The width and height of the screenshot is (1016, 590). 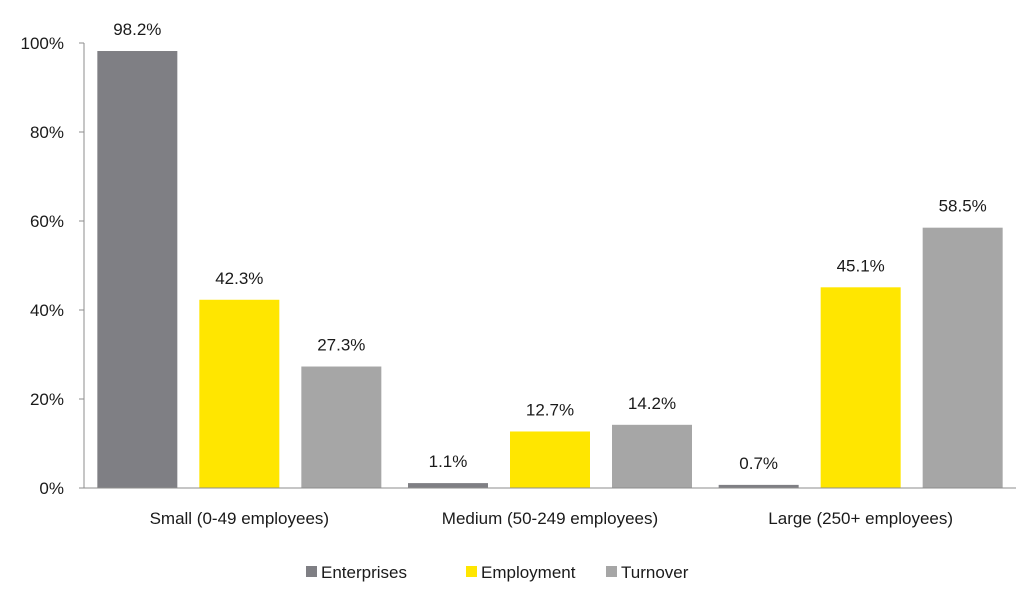 What do you see at coordinates (47, 221) in the screenshot?
I see `y-tick-label: 60%` at bounding box center [47, 221].